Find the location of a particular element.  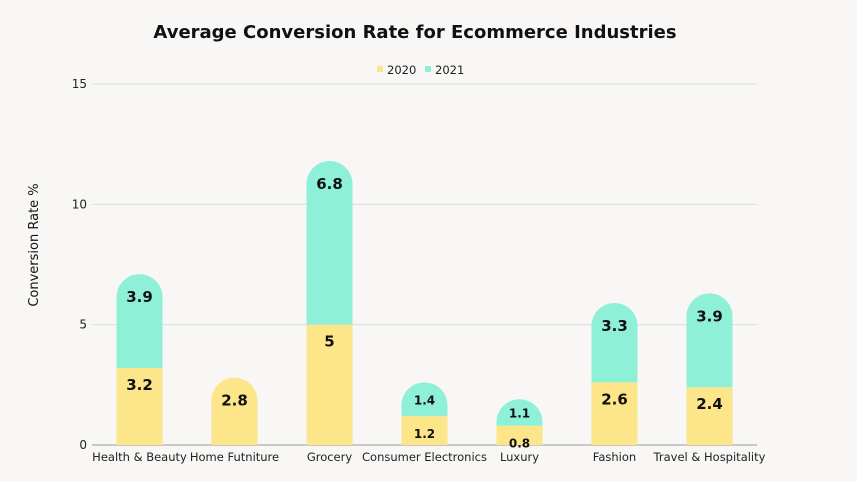

y-tick-label: 15 is located at coordinates (79, 84).